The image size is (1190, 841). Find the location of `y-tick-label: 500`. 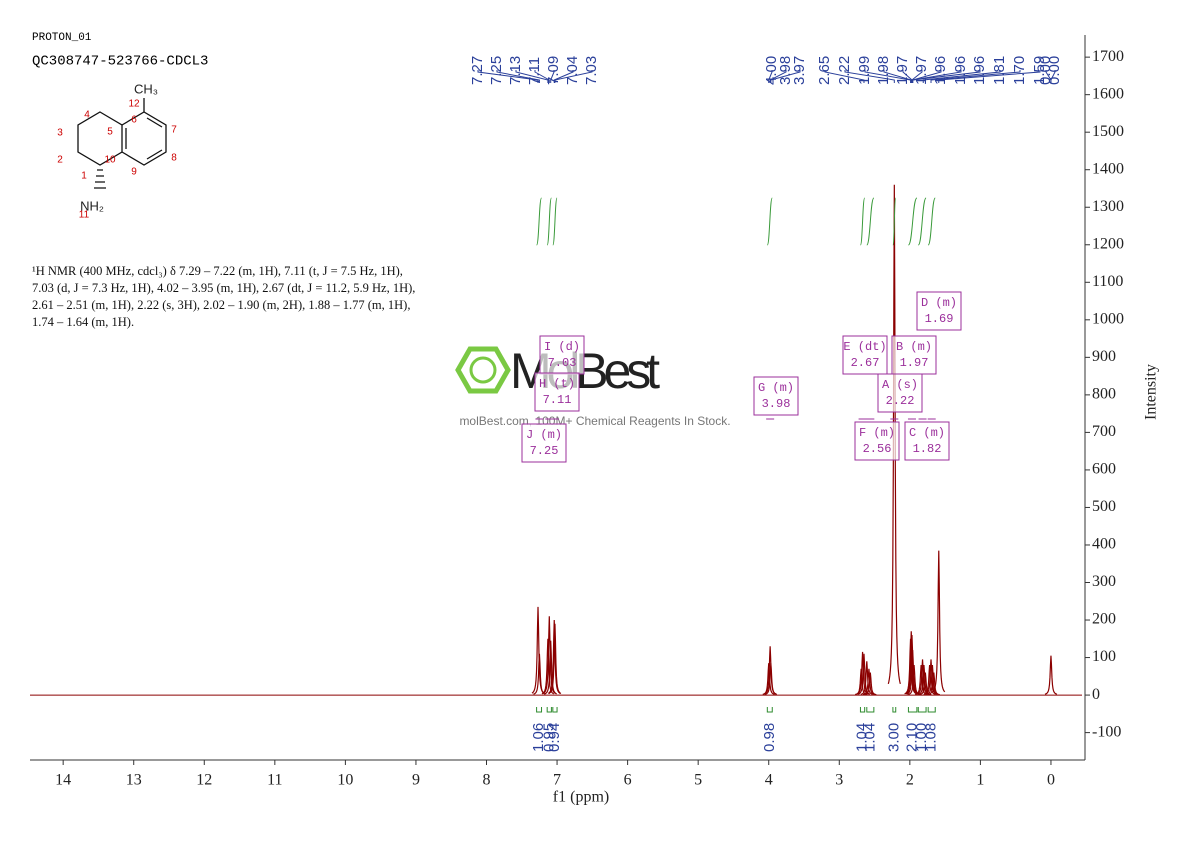

y-tick-label: 500 is located at coordinates (1104, 506).